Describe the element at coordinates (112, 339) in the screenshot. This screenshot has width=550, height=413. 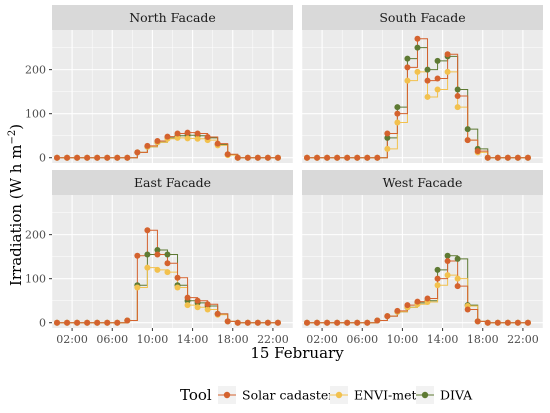
I see `x-tick-label: 06:00` at that location.